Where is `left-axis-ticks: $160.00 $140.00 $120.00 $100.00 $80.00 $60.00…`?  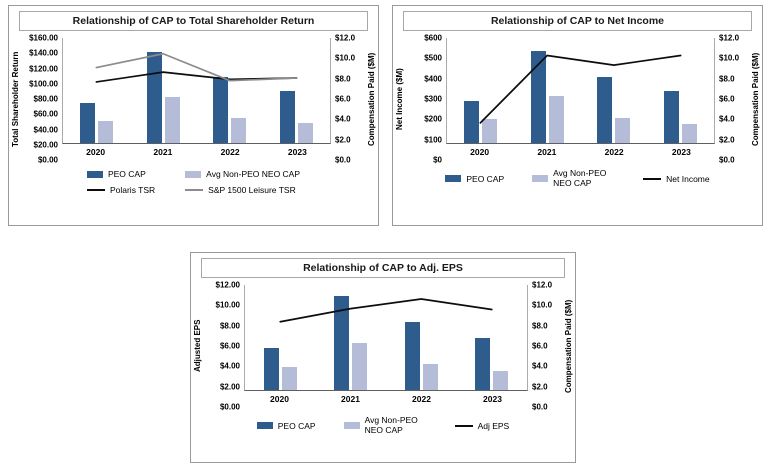
left-axis-ticks: $160.00 $140.00 $120.00 $100.00 $80.00 $60.00… is located at coordinates (42, 99).